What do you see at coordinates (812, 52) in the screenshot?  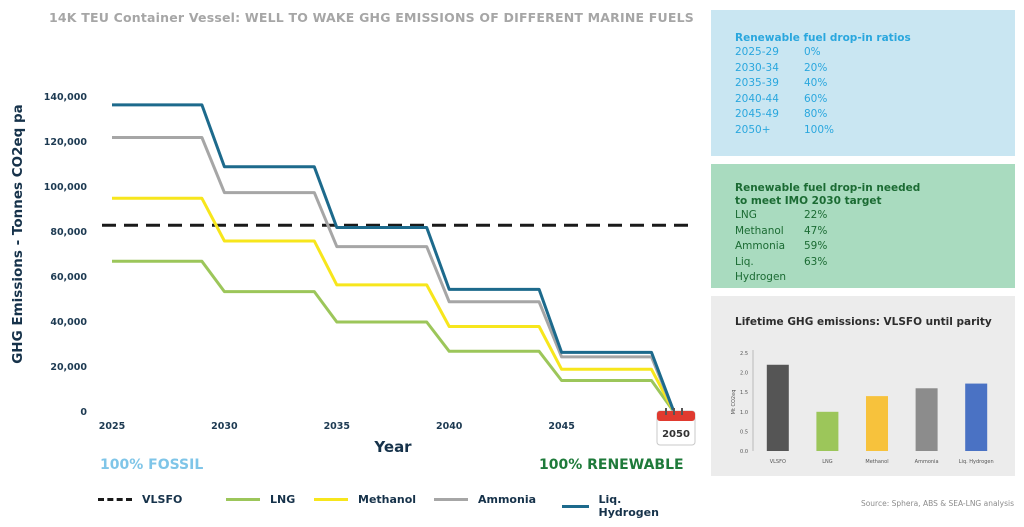 I see `row-value: 0%` at bounding box center [812, 52].